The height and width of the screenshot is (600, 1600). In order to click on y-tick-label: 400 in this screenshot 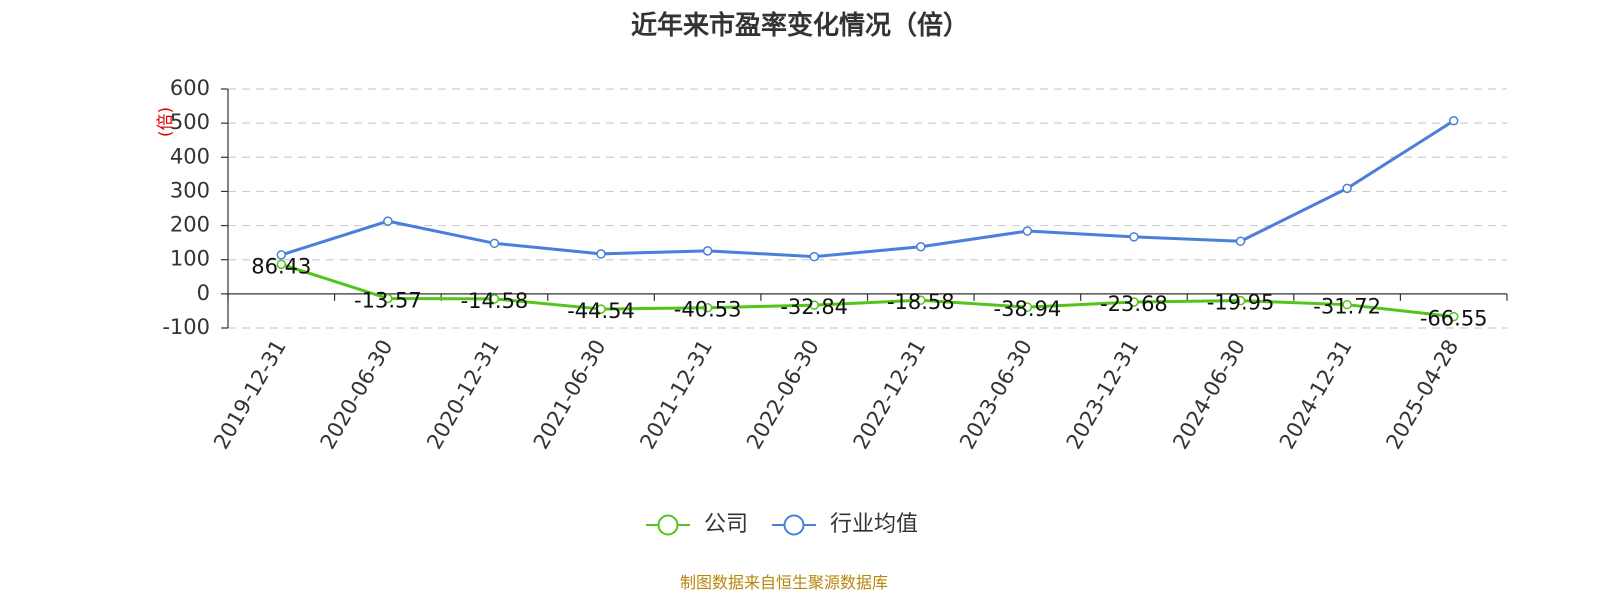, I will do `click(190, 156)`.